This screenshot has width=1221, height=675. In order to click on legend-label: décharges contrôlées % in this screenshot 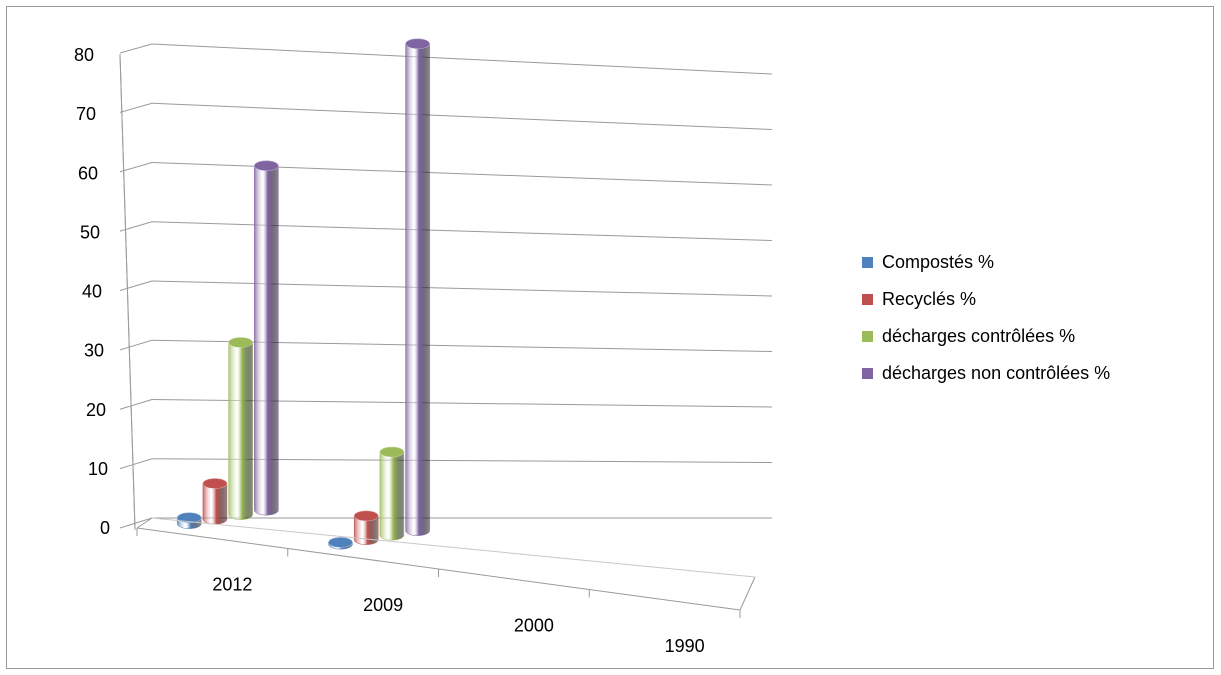, I will do `click(978, 336)`.